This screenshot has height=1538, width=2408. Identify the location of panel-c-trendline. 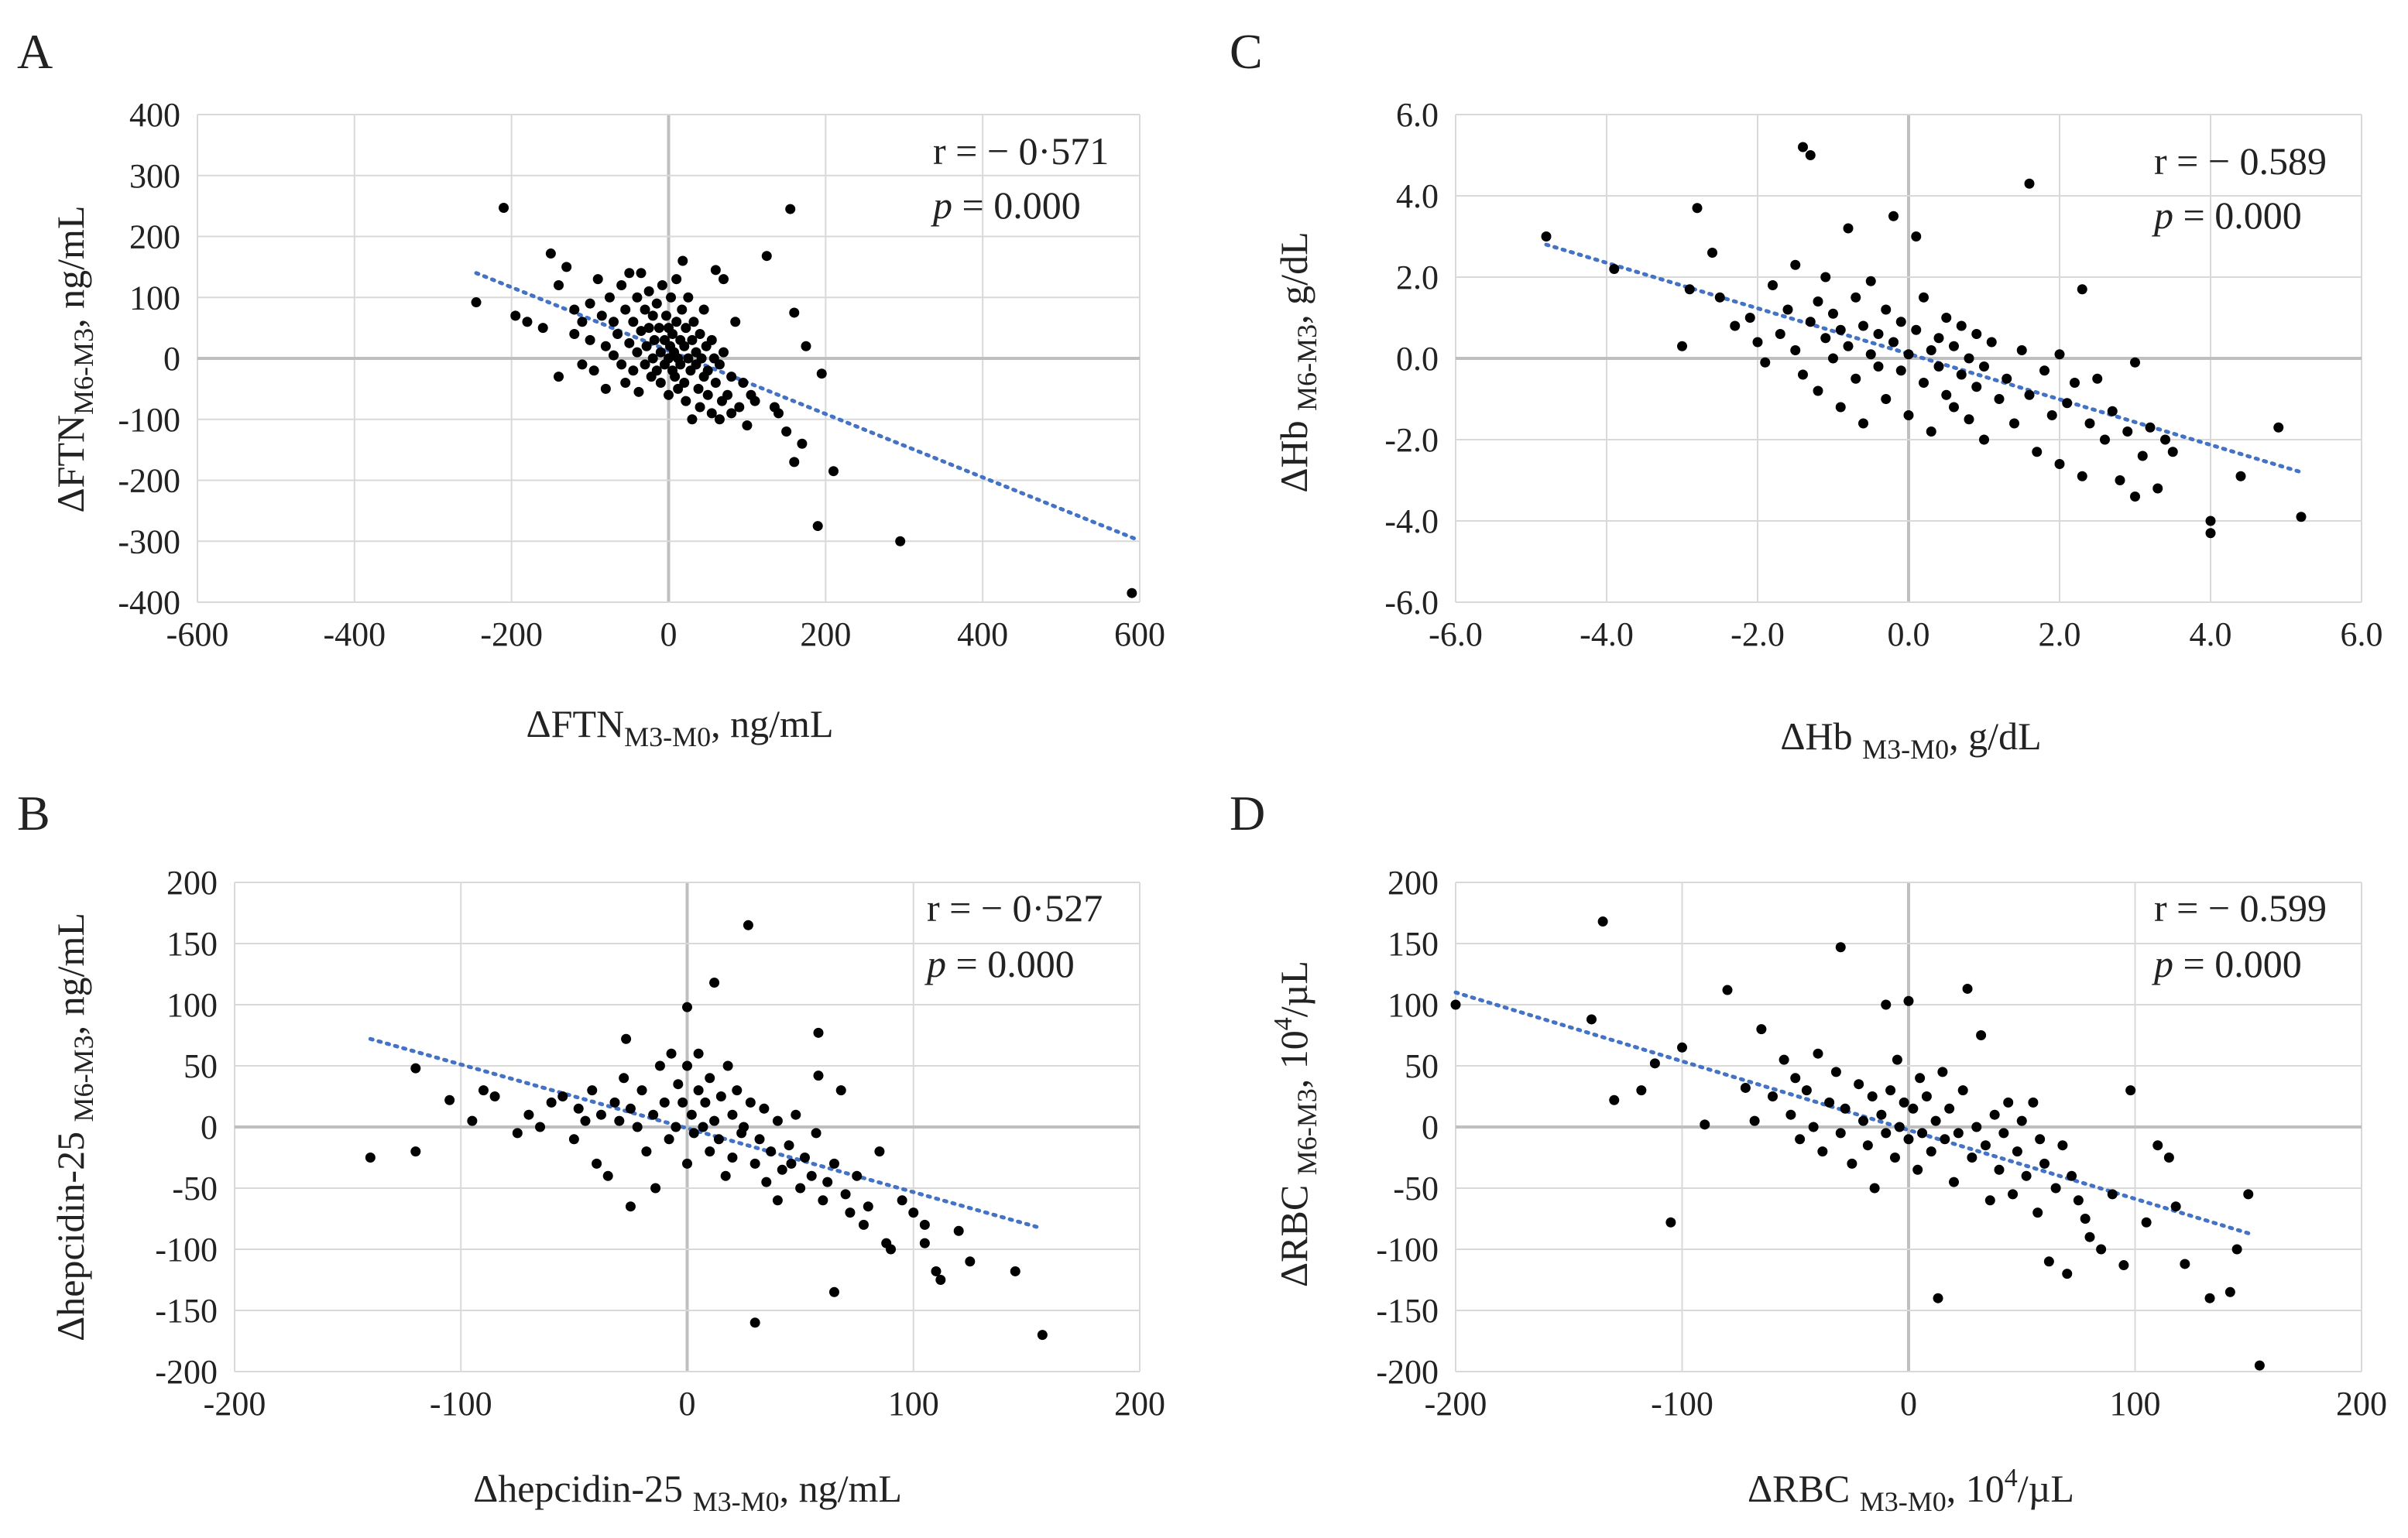
(1923, 358).